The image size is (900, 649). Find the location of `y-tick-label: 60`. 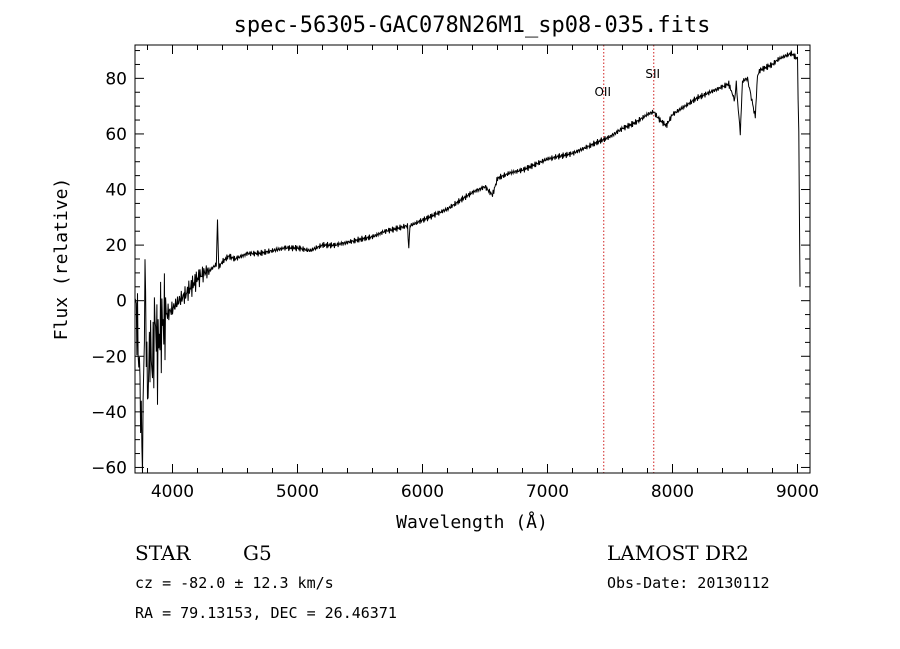

y-tick-label: 60 is located at coordinates (116, 135).